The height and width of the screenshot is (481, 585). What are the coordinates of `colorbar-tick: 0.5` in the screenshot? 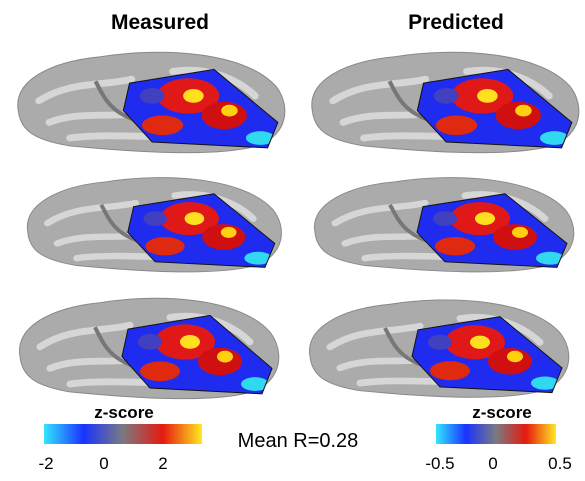 It's located at (560, 463).